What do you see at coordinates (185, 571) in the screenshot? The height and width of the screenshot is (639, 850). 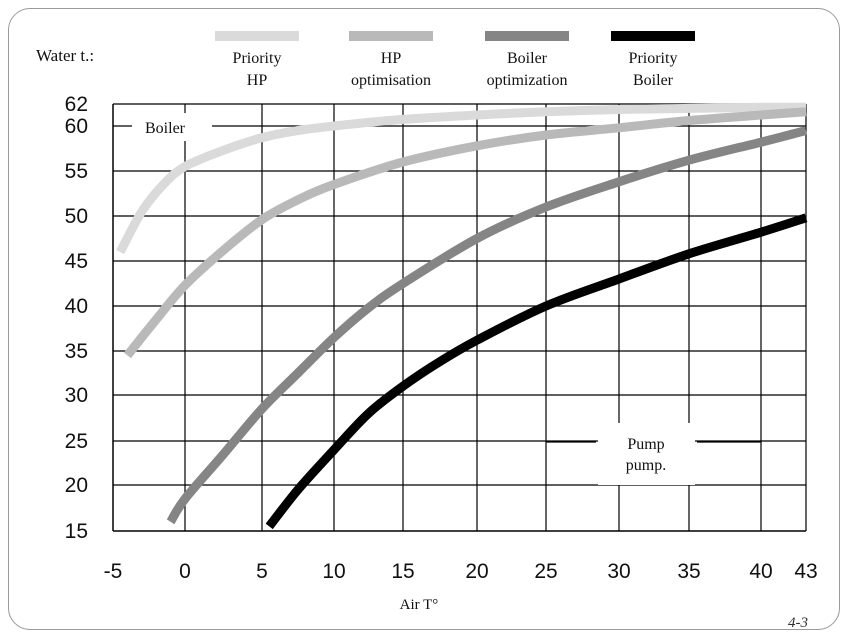 I see `x-tick-label: 0` at bounding box center [185, 571].